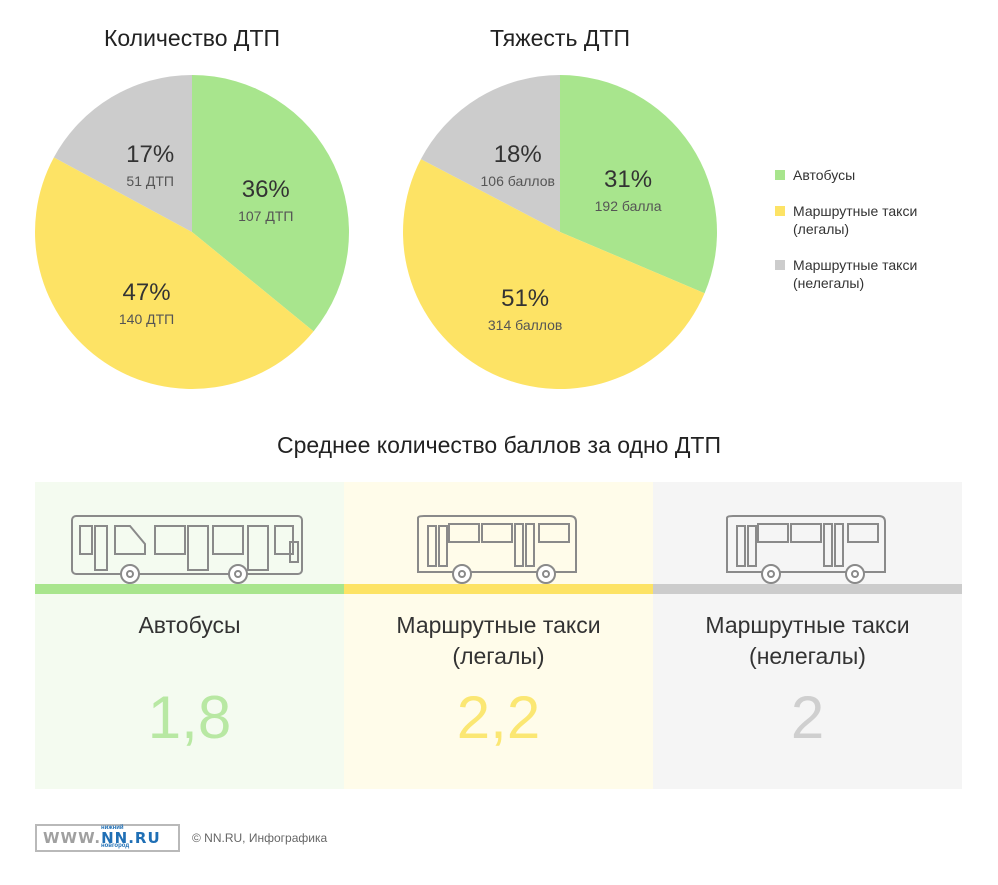 The width and height of the screenshot is (998, 885). Describe the element at coordinates (882, 175) in the screenshot. I see `legend-item-bus: Автобусы` at that location.